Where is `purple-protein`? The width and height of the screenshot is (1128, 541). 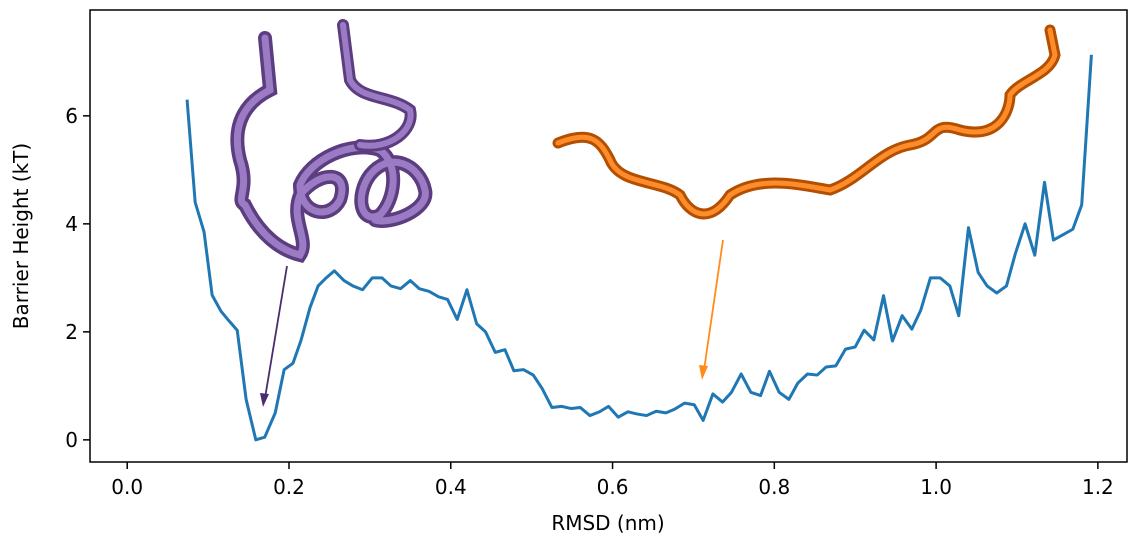 purple-protein is located at coordinates (331, 141).